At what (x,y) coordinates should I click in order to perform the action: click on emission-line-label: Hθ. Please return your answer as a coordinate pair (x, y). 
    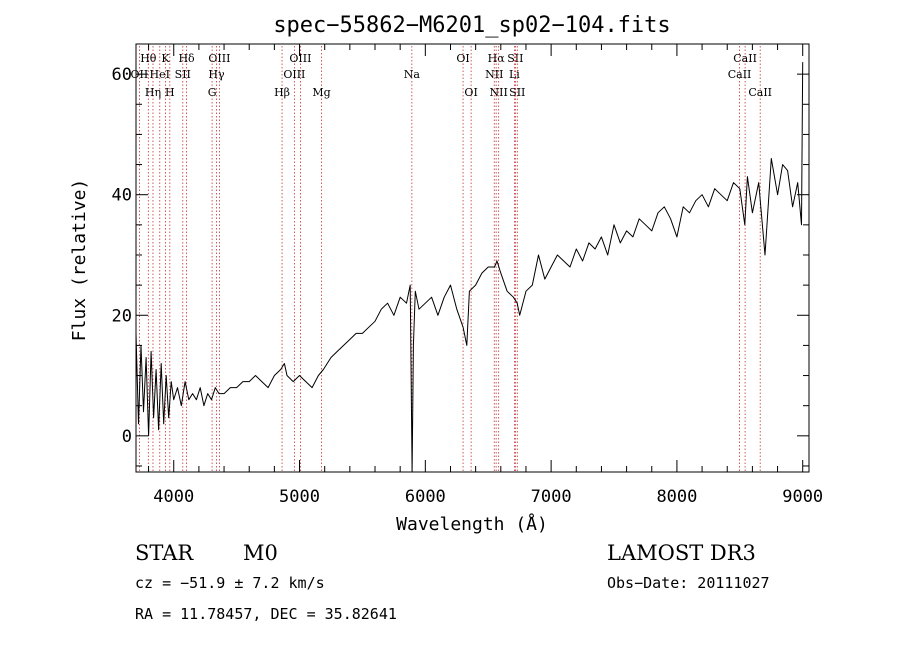
    Looking at the image, I should click on (148, 58).